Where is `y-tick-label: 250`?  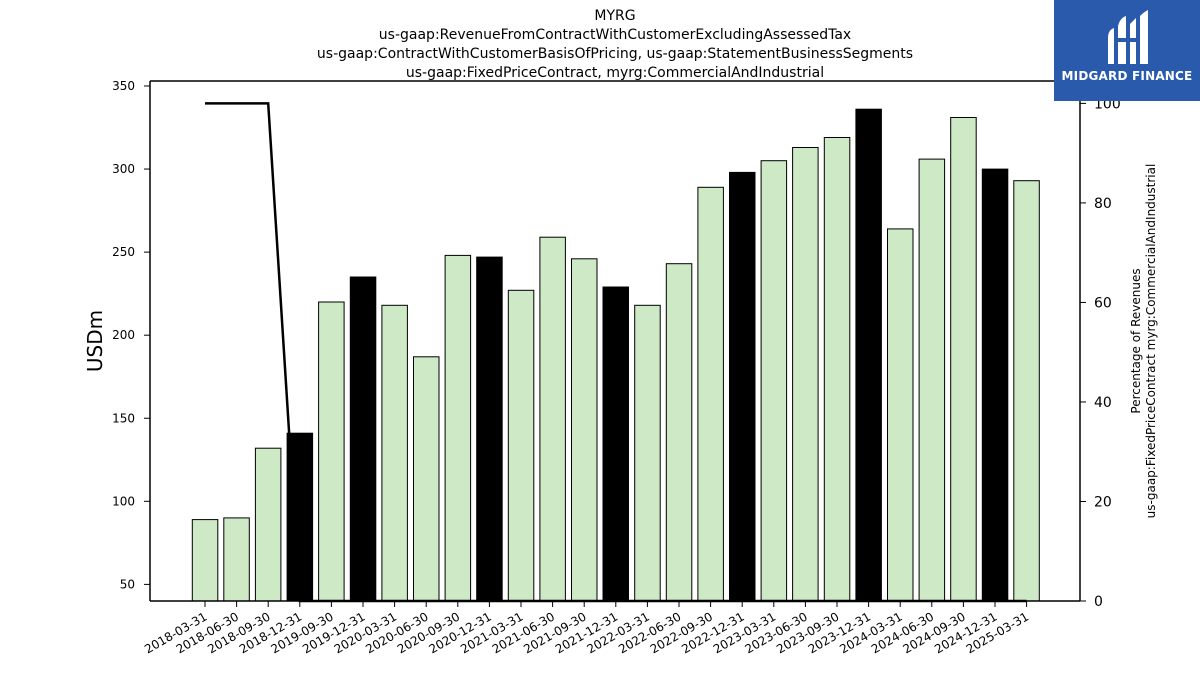 y-tick-label: 250 is located at coordinates (123, 252).